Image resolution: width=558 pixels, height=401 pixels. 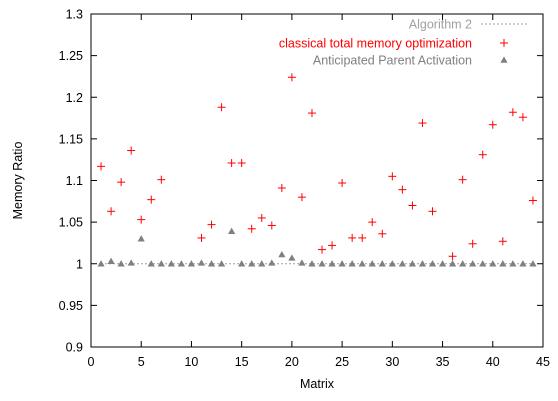 What do you see at coordinates (74, 348) in the screenshot?
I see `y-tick-label: 0.9` at bounding box center [74, 348].